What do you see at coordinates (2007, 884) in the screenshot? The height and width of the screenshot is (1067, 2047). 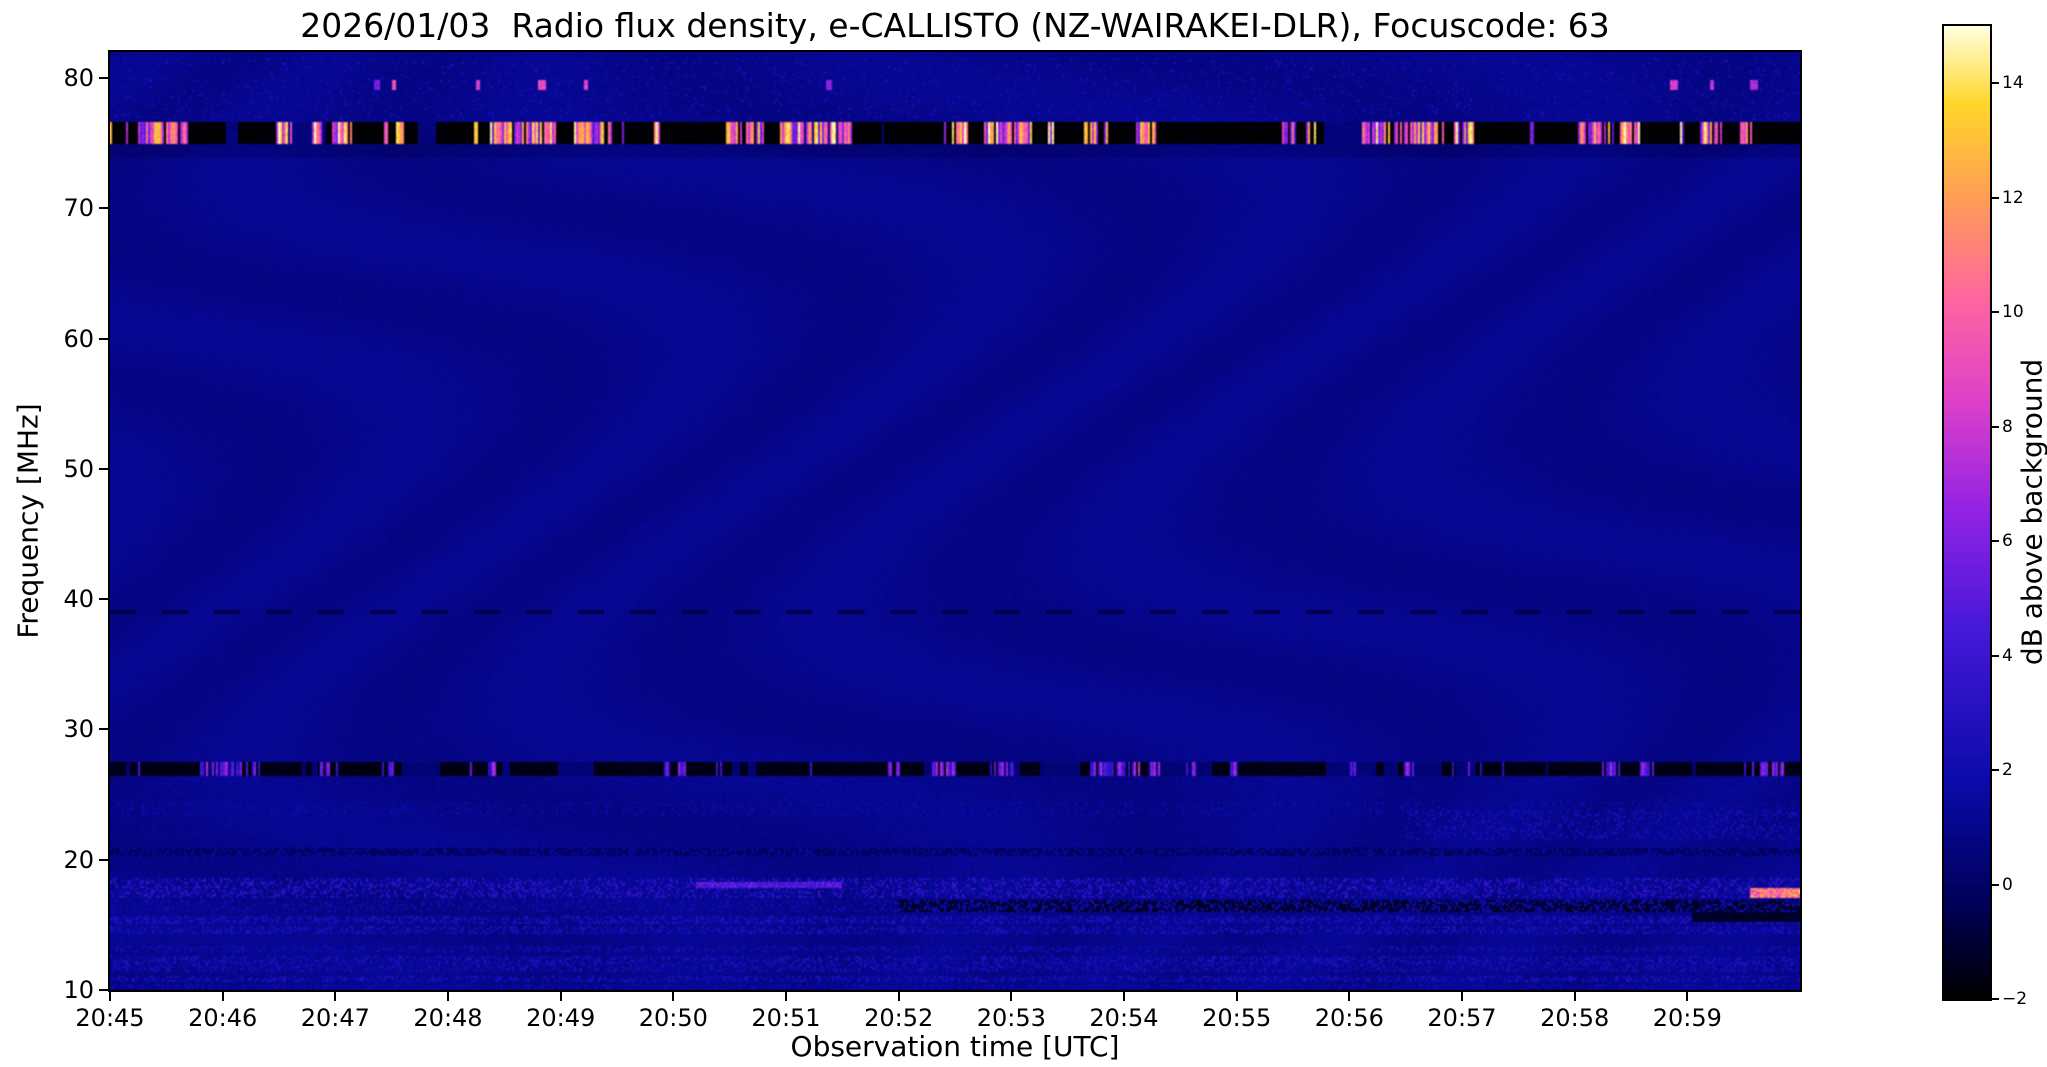 I see `colorbar-tick-label: 0` at bounding box center [2007, 884].